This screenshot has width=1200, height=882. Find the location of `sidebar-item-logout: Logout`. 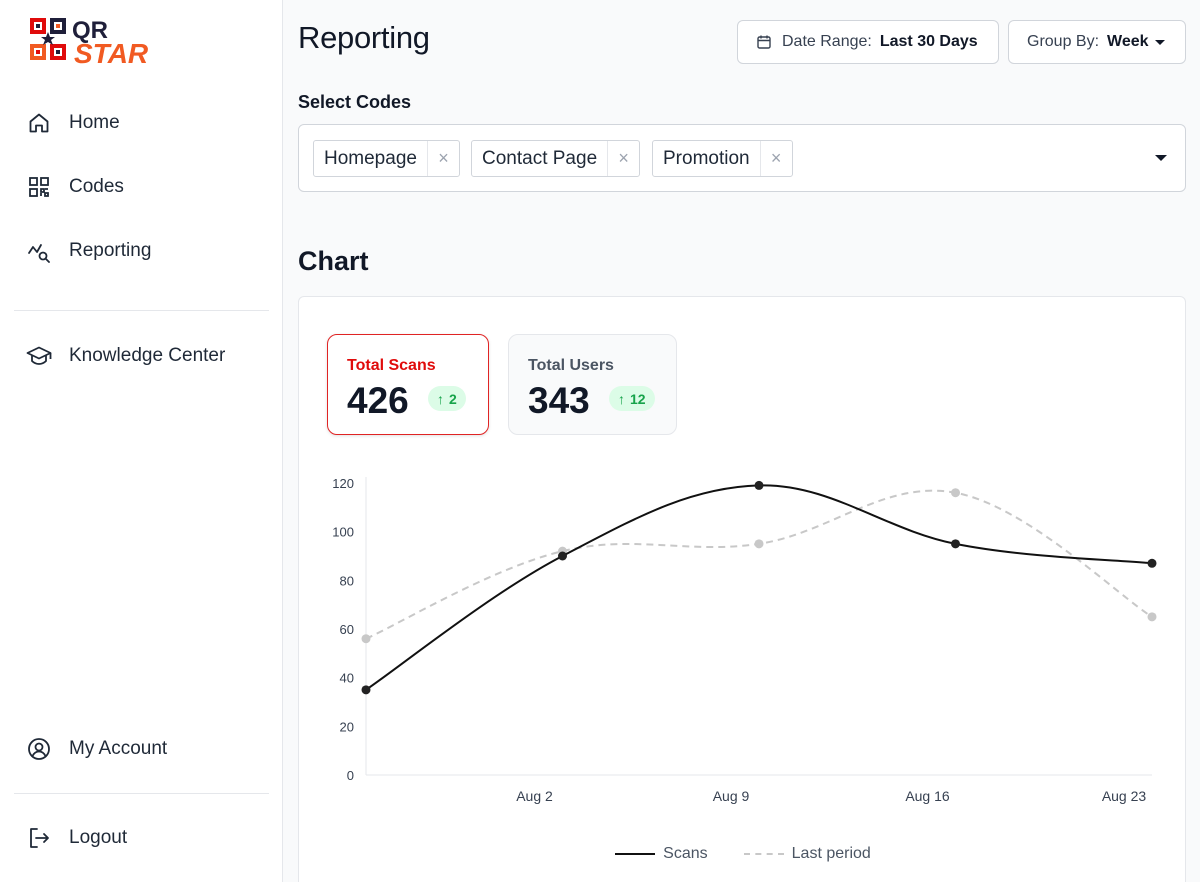

sidebar-item-logout: Logout is located at coordinates (76, 838).